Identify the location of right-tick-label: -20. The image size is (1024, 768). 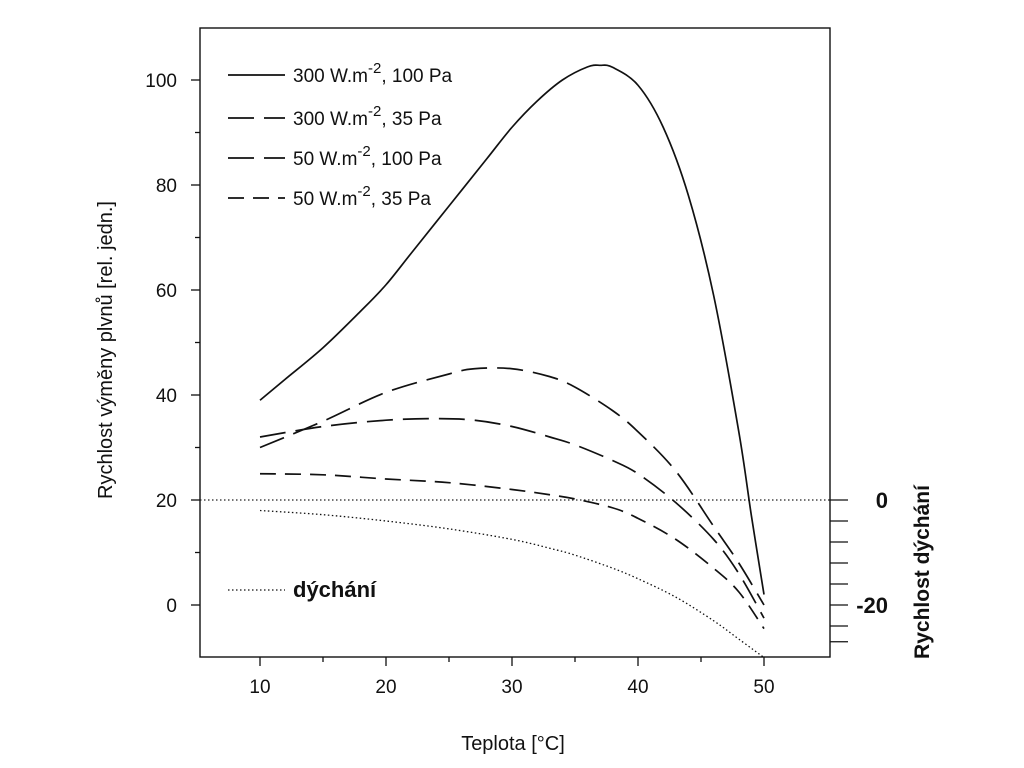
(872, 605).